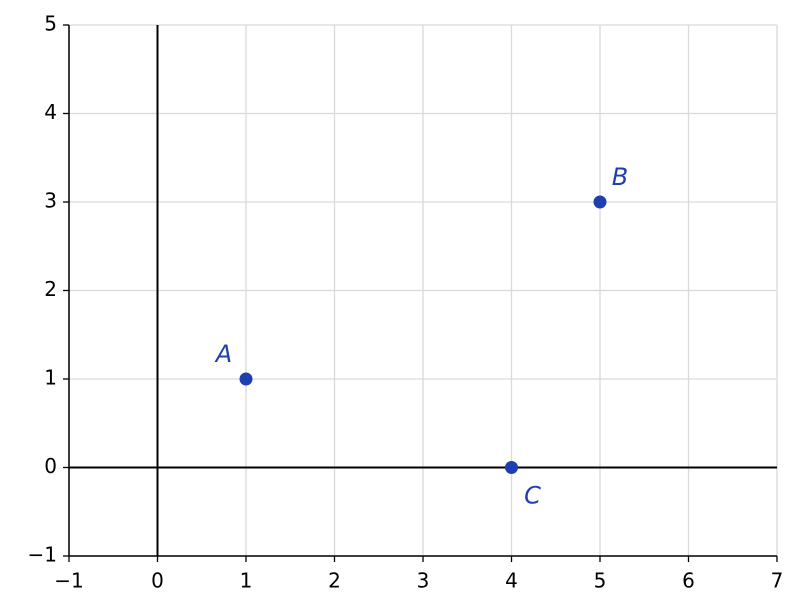 The height and width of the screenshot is (613, 801). What do you see at coordinates (50, 466) in the screenshot?
I see `y-tick-label: 0` at bounding box center [50, 466].